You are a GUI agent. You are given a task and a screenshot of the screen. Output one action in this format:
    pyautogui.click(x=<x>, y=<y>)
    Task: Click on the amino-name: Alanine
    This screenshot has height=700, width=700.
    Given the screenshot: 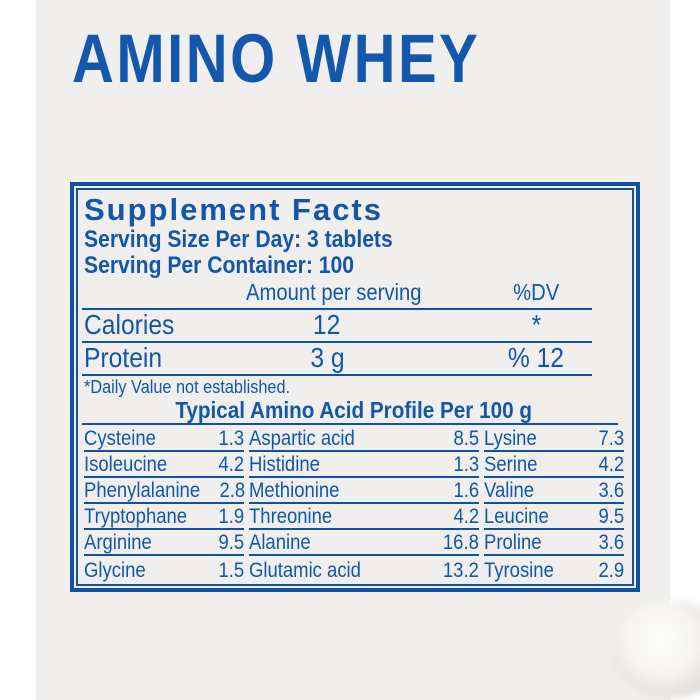 What is the action you would take?
    pyautogui.click(x=280, y=542)
    